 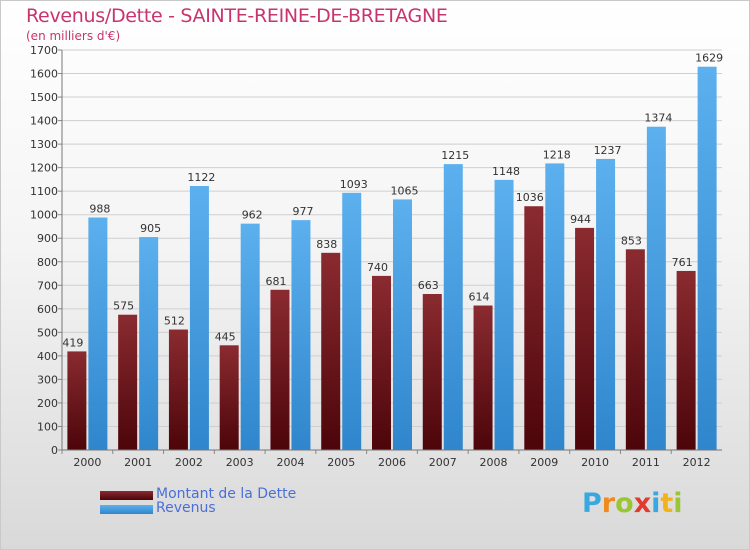 I want to click on y-tick-label: 1700, so click(x=44, y=50).